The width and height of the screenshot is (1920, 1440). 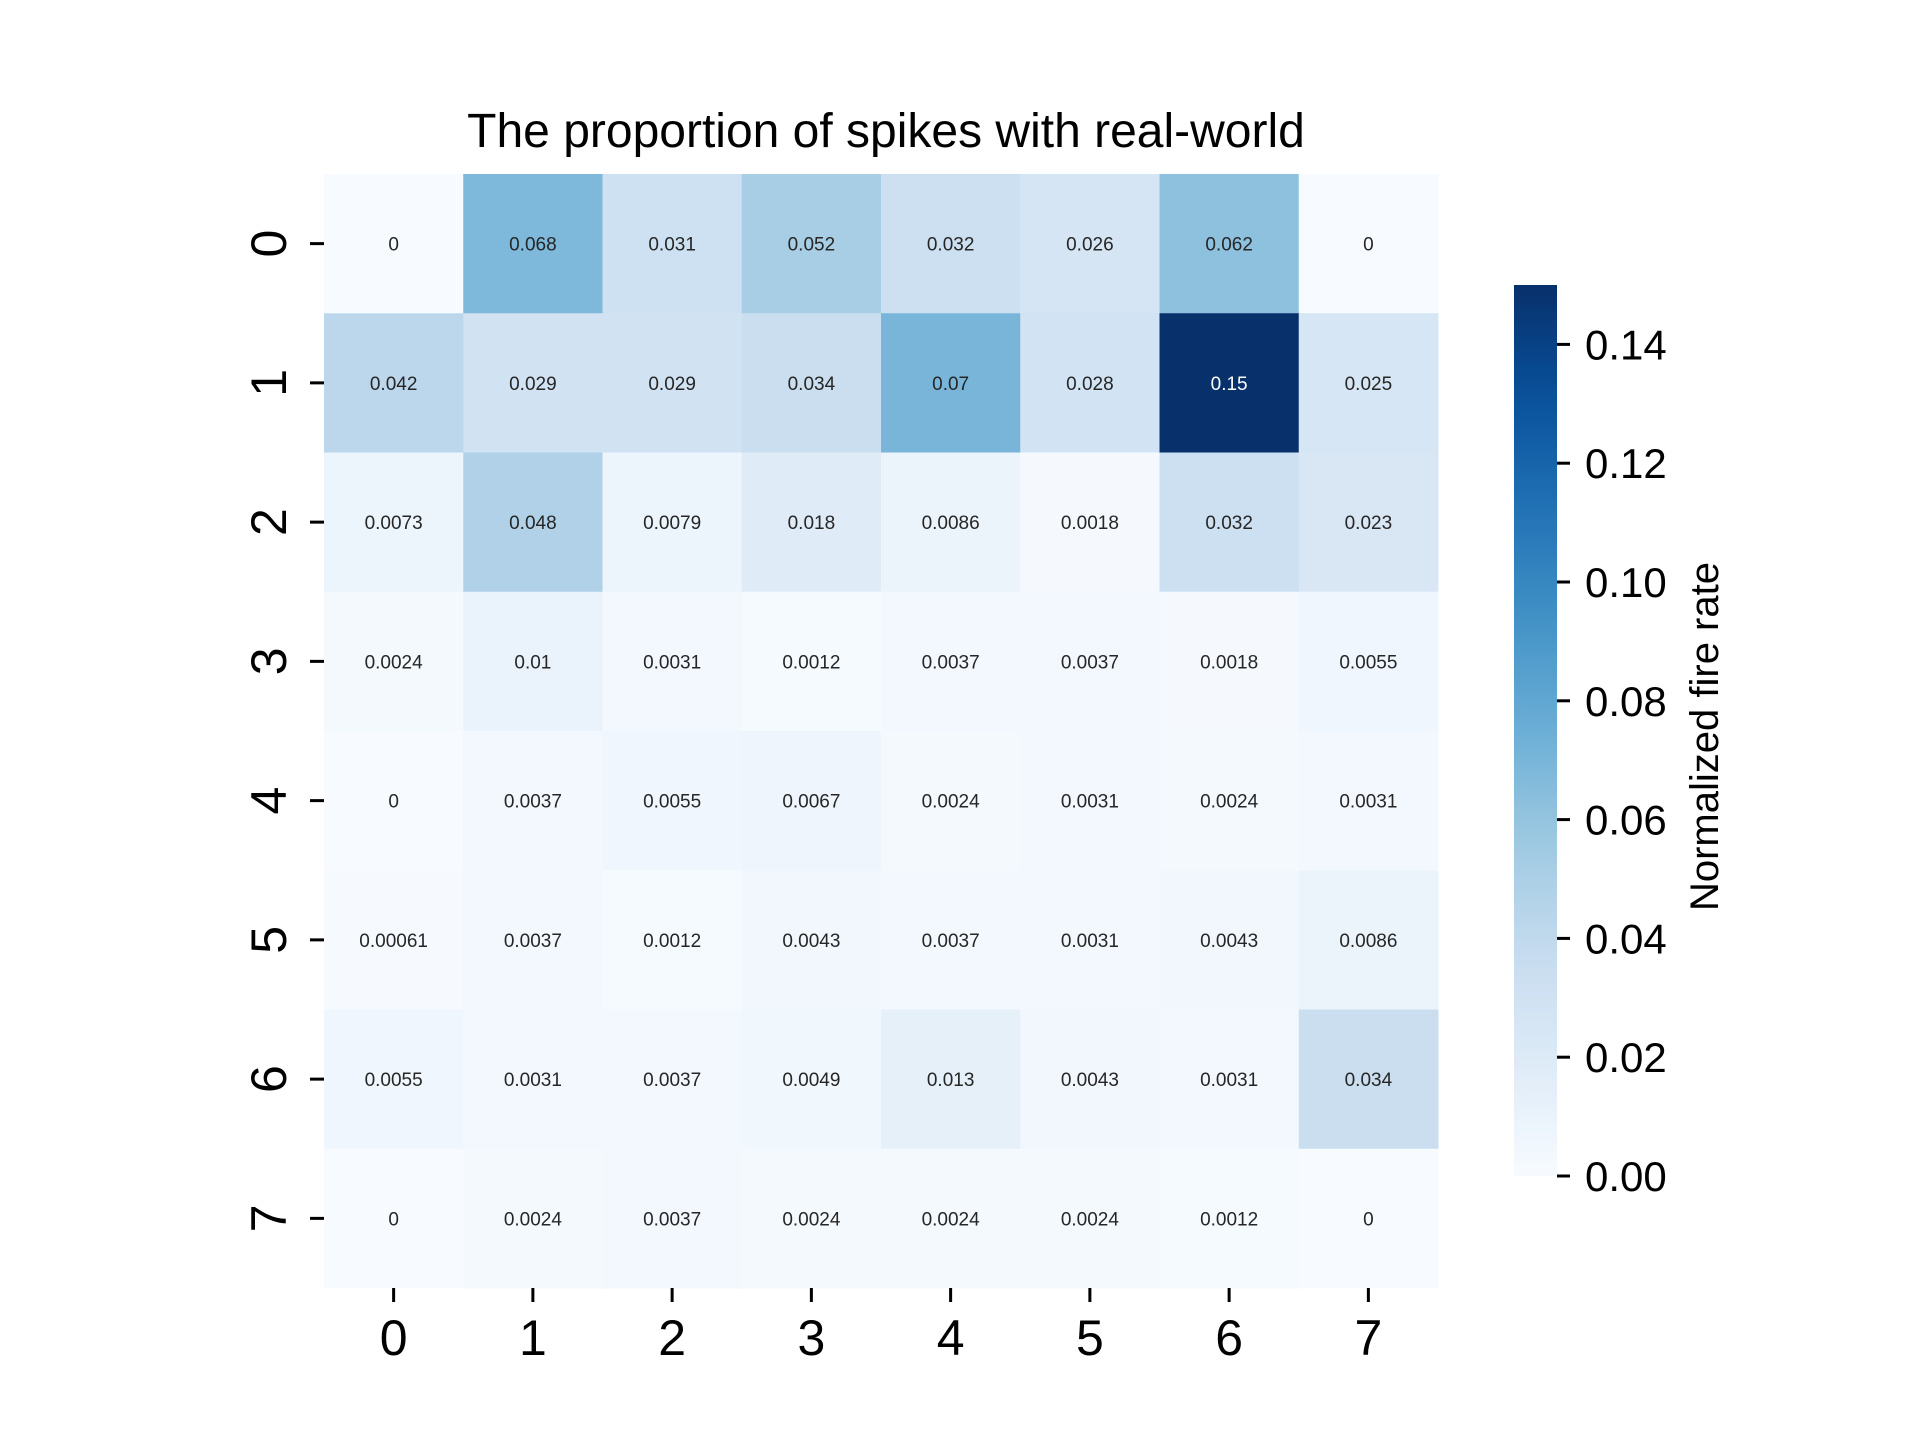 What do you see at coordinates (1626, 820) in the screenshot?
I see `colorbar-tick-label-3: 0.06` at bounding box center [1626, 820].